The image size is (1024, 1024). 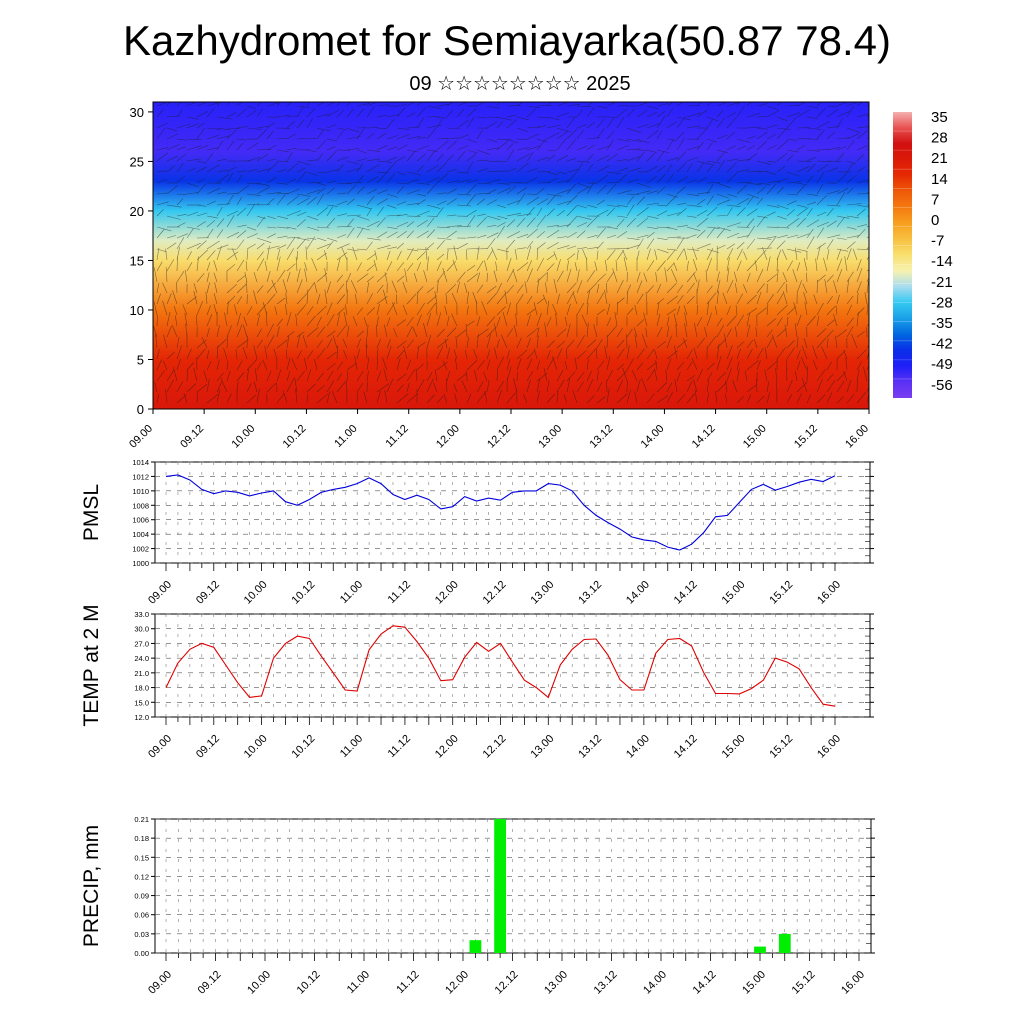 I want to click on page-subtitle: 09 ☆☆☆☆☆☆☆☆ 2025, so click(x=520, y=84).